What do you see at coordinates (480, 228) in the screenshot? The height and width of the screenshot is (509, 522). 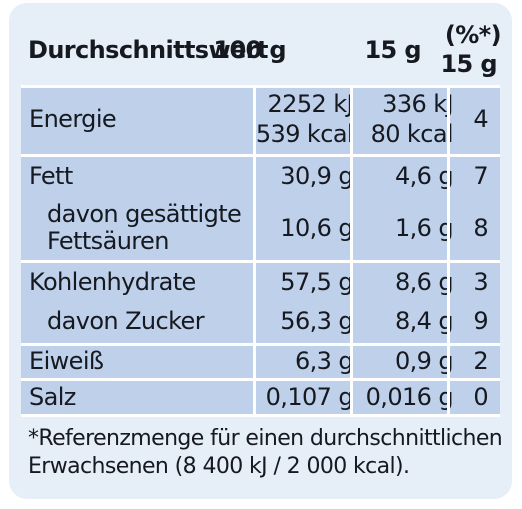 I see `value-ri-percent: 8` at bounding box center [480, 228].